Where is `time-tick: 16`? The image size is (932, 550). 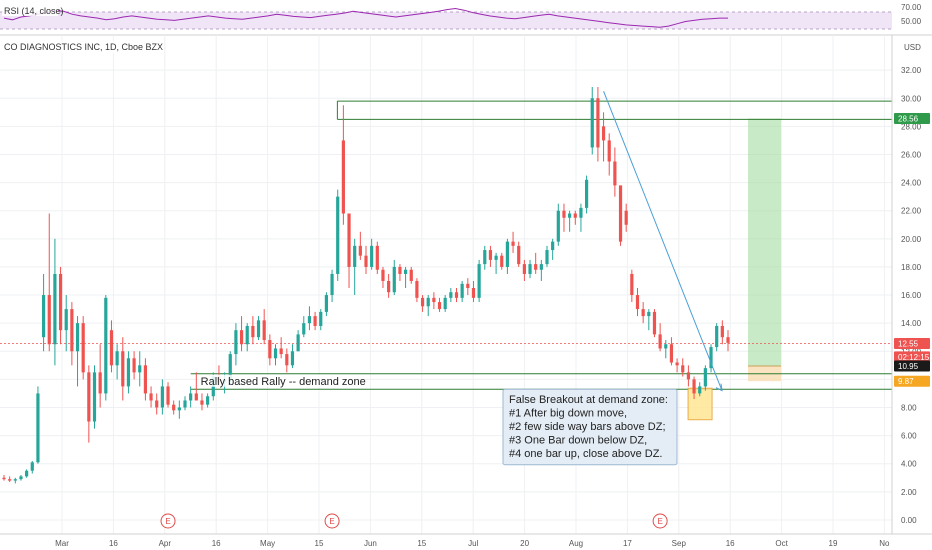
time-tick: 16 is located at coordinates (113, 543).